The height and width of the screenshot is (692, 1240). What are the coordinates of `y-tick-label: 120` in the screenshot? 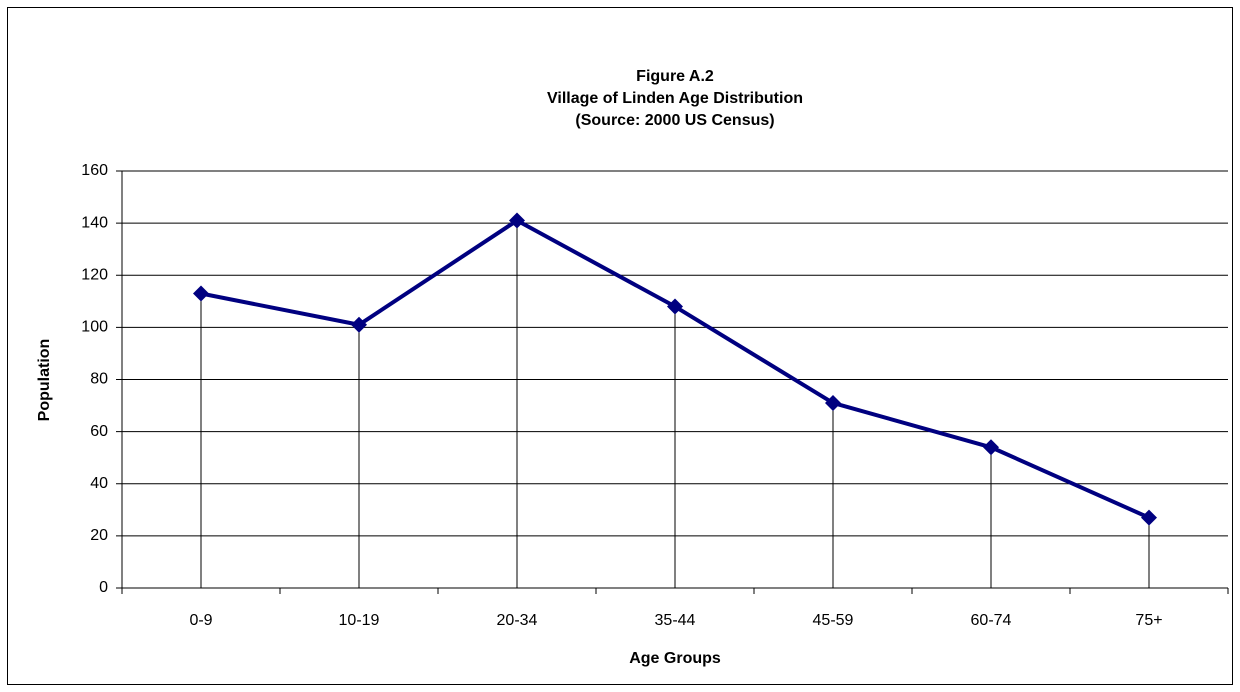 It's located at (94, 274).